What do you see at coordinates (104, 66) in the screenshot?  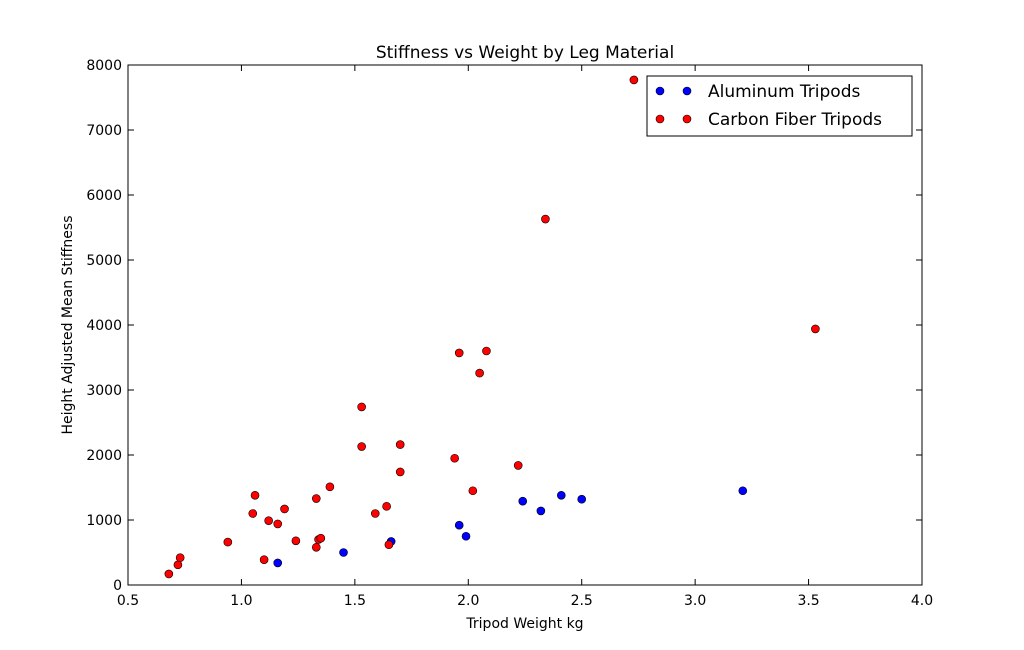 I see `y-tick-label: 8000` at bounding box center [104, 66].